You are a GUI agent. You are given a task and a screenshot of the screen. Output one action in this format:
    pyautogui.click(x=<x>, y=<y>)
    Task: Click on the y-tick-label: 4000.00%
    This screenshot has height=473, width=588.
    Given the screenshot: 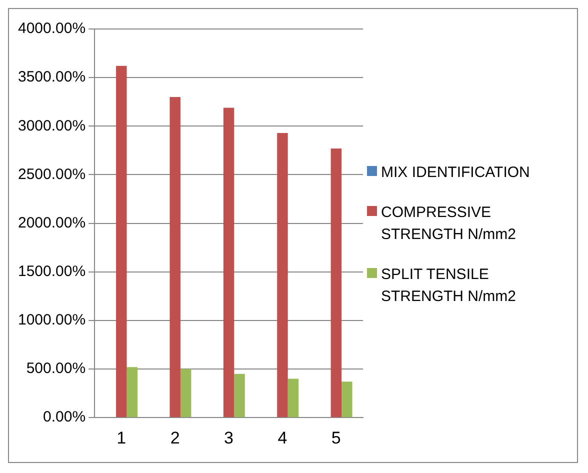 What is the action you would take?
    pyautogui.click(x=52, y=29)
    